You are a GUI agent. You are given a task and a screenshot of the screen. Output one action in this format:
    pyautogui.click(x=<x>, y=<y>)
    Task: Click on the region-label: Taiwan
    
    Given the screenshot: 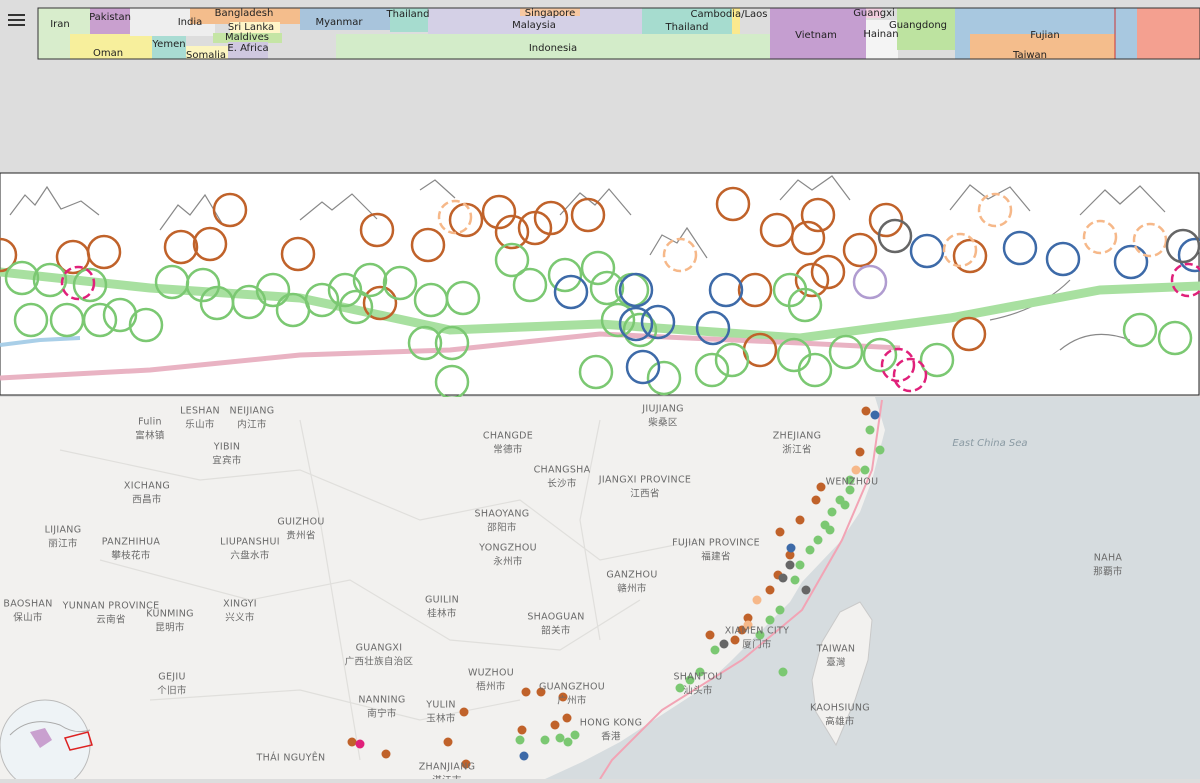 What is the action you would take?
    pyautogui.click(x=1029, y=55)
    